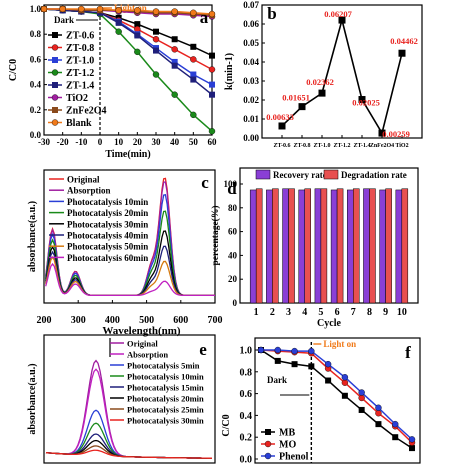 Image resolution: width=474 pixels, height=474 pixels. I want to click on panel-f-light-on-text: Light on, so click(339, 344).